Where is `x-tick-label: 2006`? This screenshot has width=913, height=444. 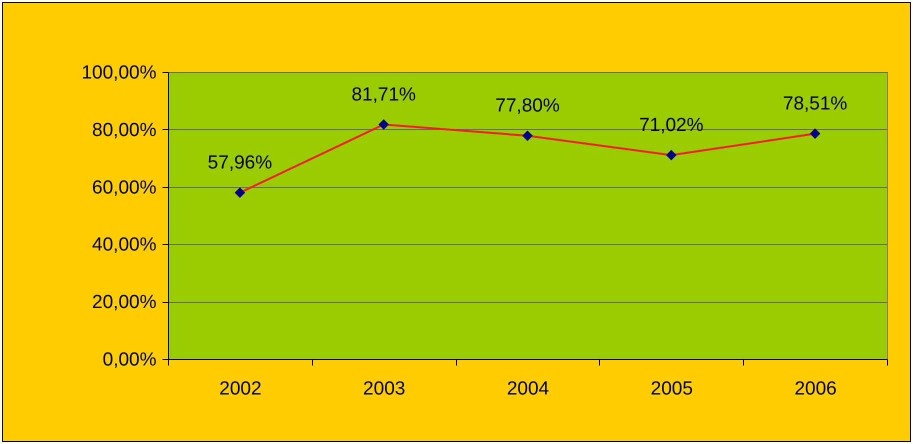
x-tick-label: 2006 is located at coordinates (815, 389).